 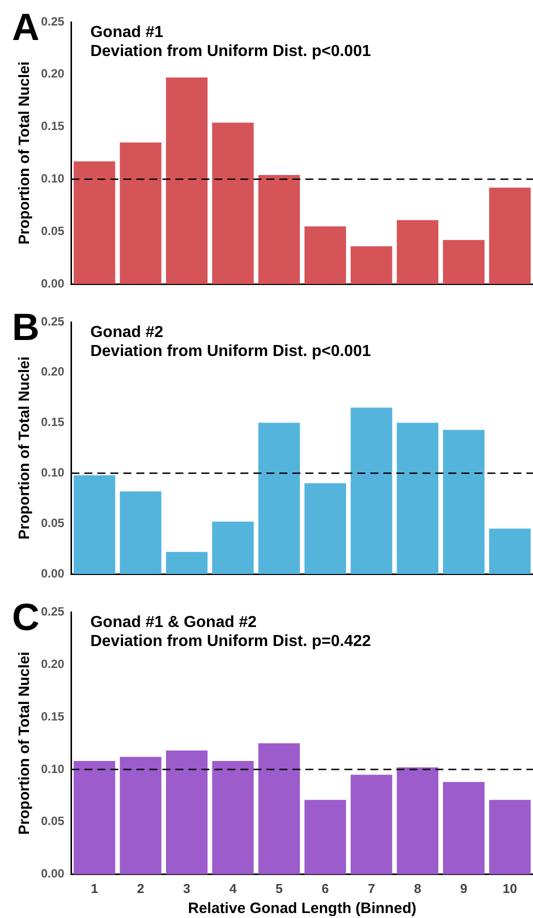 What do you see at coordinates (173, 622) in the screenshot?
I see `chart-title: Gonad #1 & Gonad #2` at bounding box center [173, 622].